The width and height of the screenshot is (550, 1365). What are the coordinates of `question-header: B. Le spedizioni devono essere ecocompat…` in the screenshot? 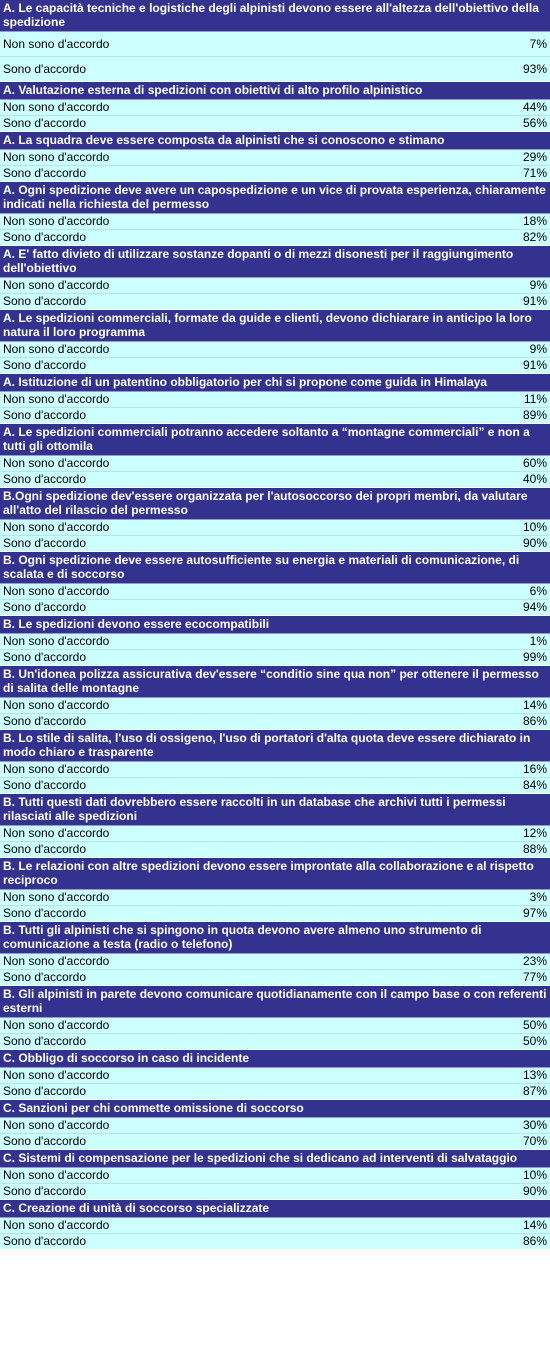 It's located at (275, 625).